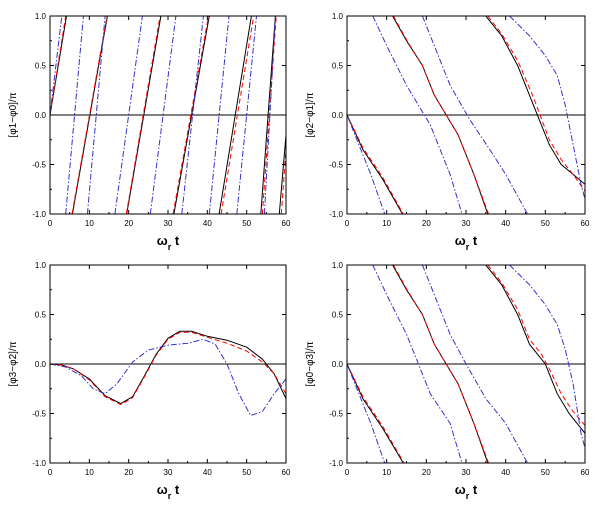  What do you see at coordinates (13, 114) in the screenshot?
I see `y-axis-label: [φ1−φ0]/π` at bounding box center [13, 114].